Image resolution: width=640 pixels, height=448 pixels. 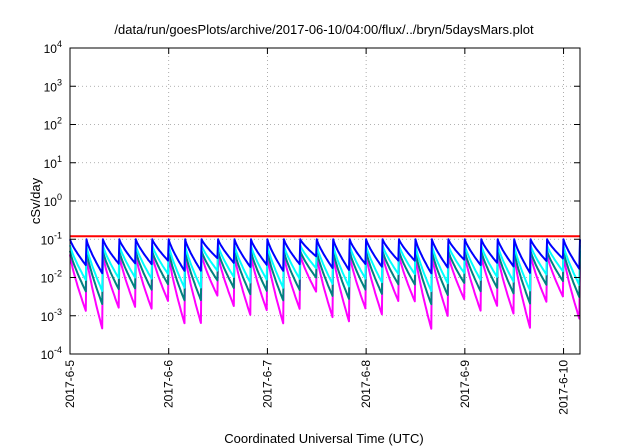 What do you see at coordinates (53, 162) in the screenshot?
I see `y-tick-label: 10¹` at bounding box center [53, 162].